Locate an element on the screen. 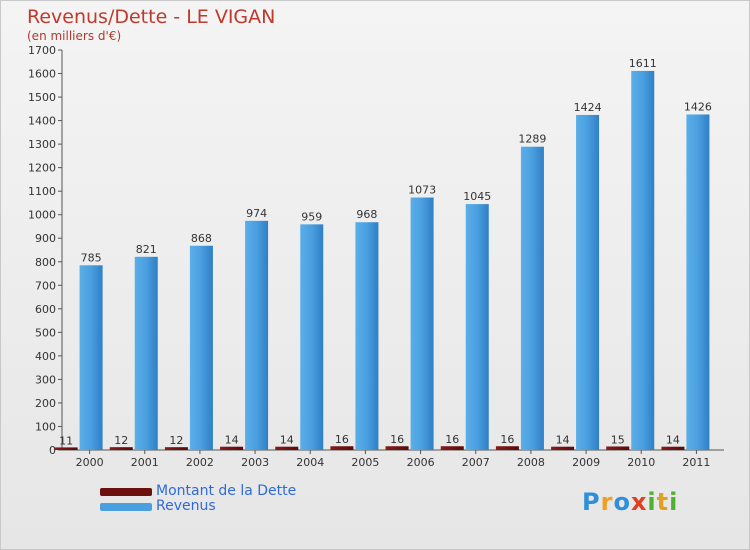  logo-letter: P is located at coordinates (591, 502).